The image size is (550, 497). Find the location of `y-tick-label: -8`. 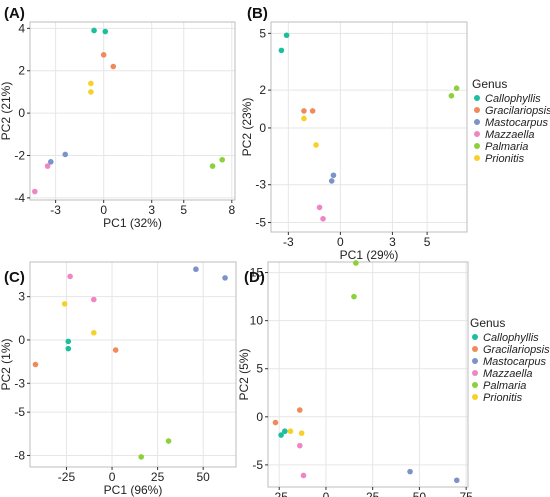

y-tick-label: -8 is located at coordinates (19, 455).